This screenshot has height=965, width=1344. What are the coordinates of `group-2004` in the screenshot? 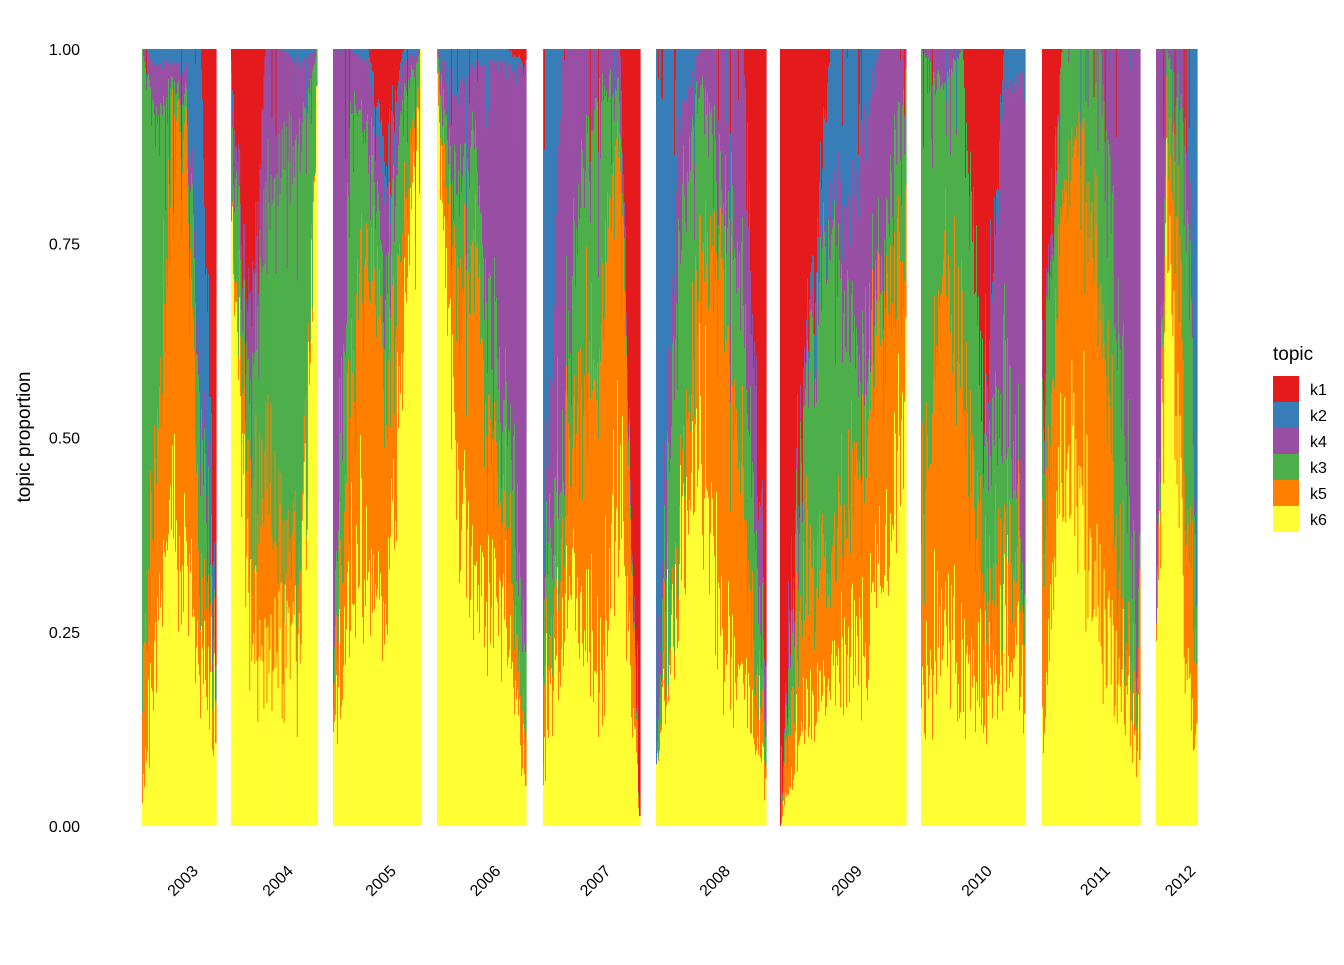 It's located at (274, 437).